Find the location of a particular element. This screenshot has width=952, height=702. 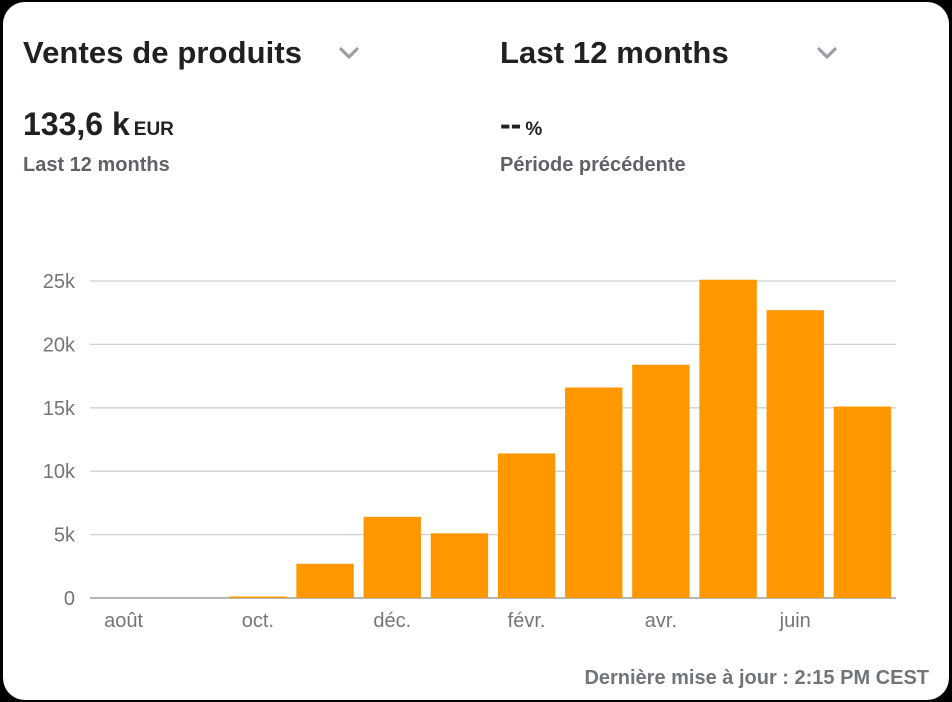

x-tick-label: oct. is located at coordinates (258, 621).